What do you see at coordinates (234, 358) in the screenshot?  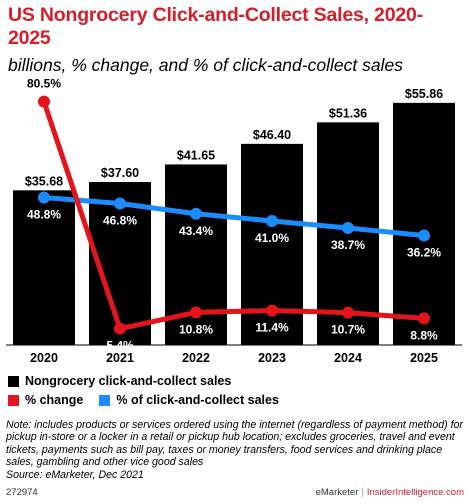 I see `x-axis-tick-labels: 2020 2021 2022 2023 2024 2025` at bounding box center [234, 358].